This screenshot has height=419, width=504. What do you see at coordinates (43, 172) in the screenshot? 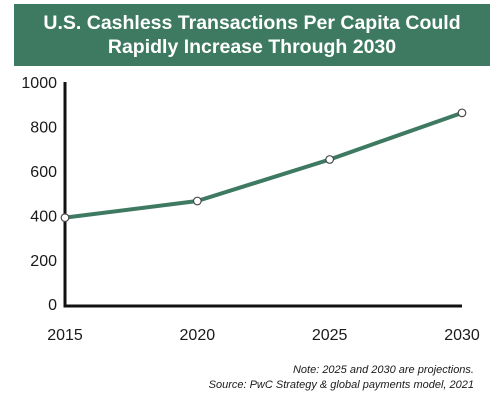
I see `y-tick-label: 600` at bounding box center [43, 172].